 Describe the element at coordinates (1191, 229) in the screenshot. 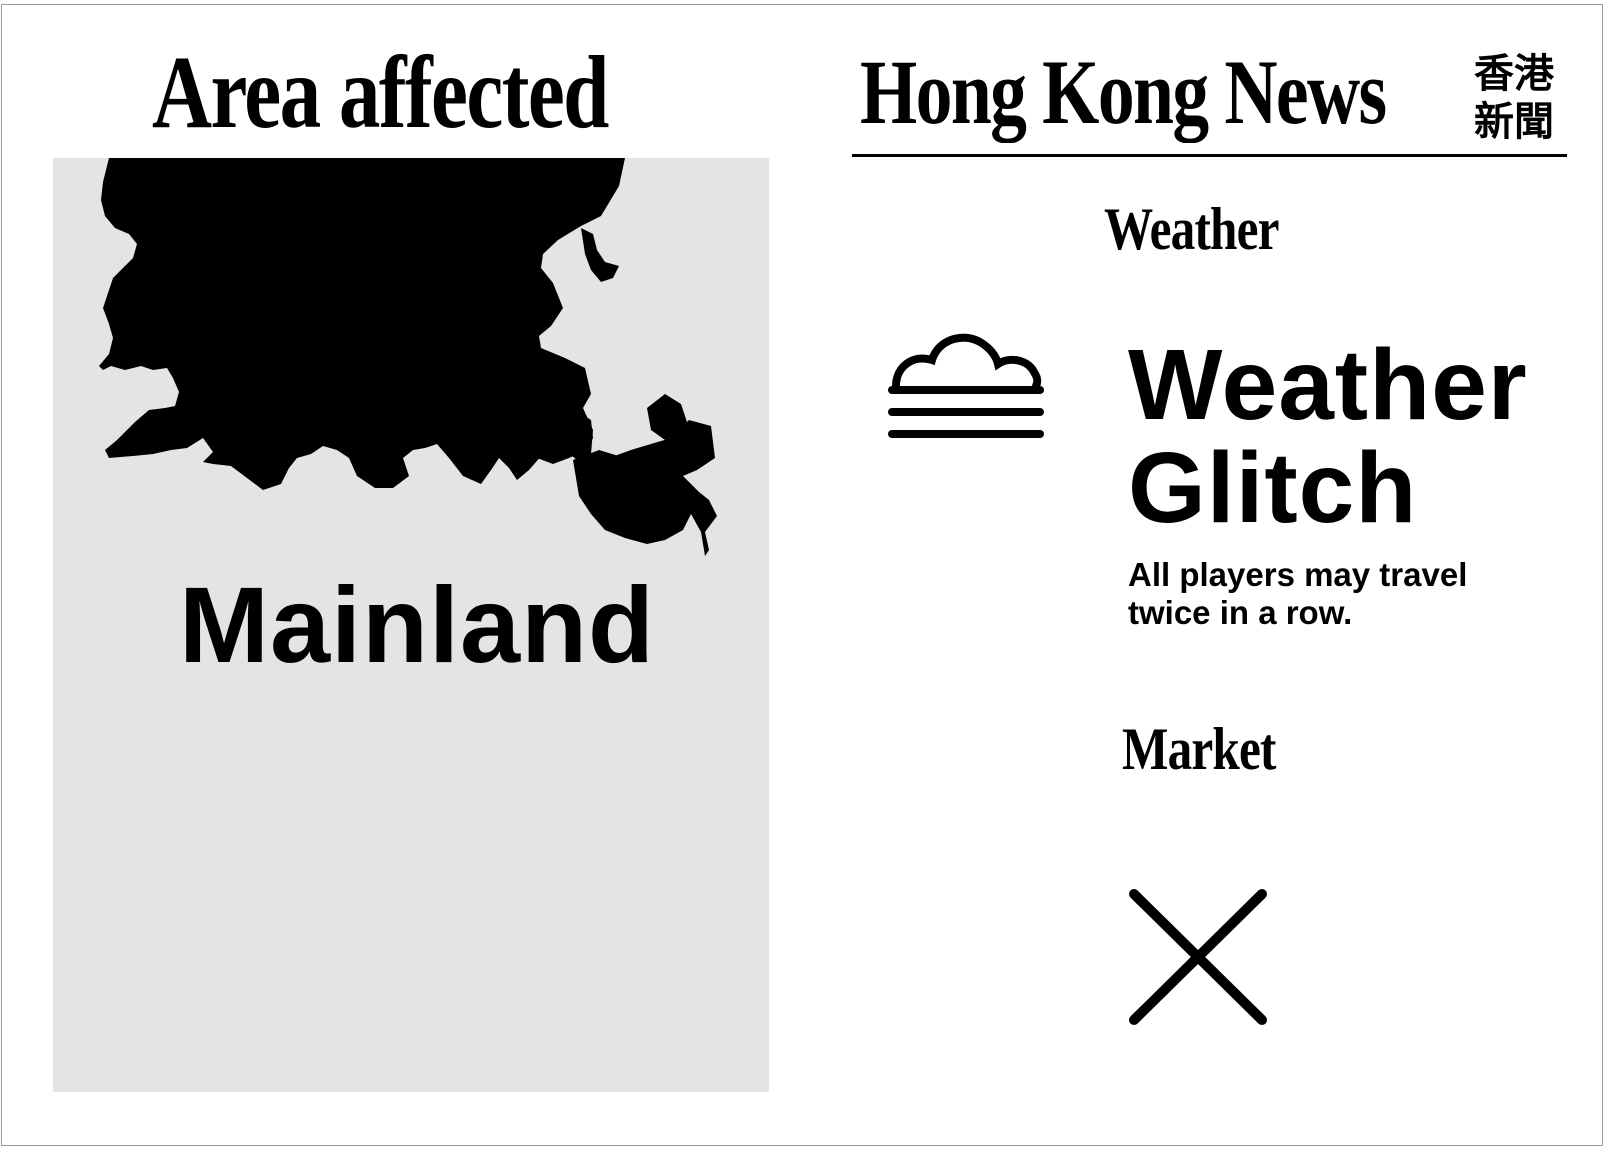

I see `weather-heading: Weather` at that location.